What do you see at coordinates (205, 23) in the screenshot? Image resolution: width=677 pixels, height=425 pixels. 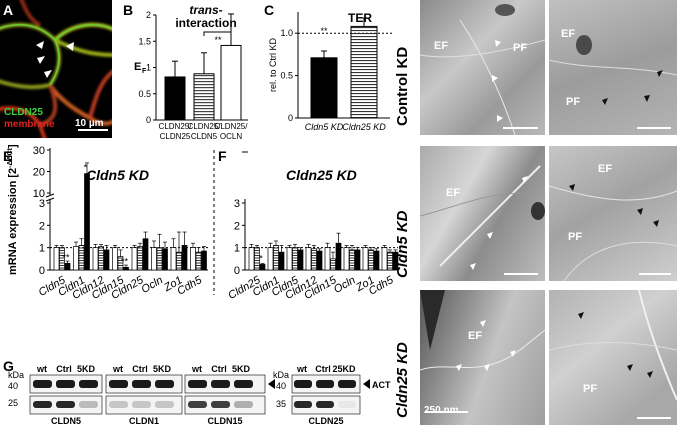 I see `chart-title: interaction` at bounding box center [205, 23].